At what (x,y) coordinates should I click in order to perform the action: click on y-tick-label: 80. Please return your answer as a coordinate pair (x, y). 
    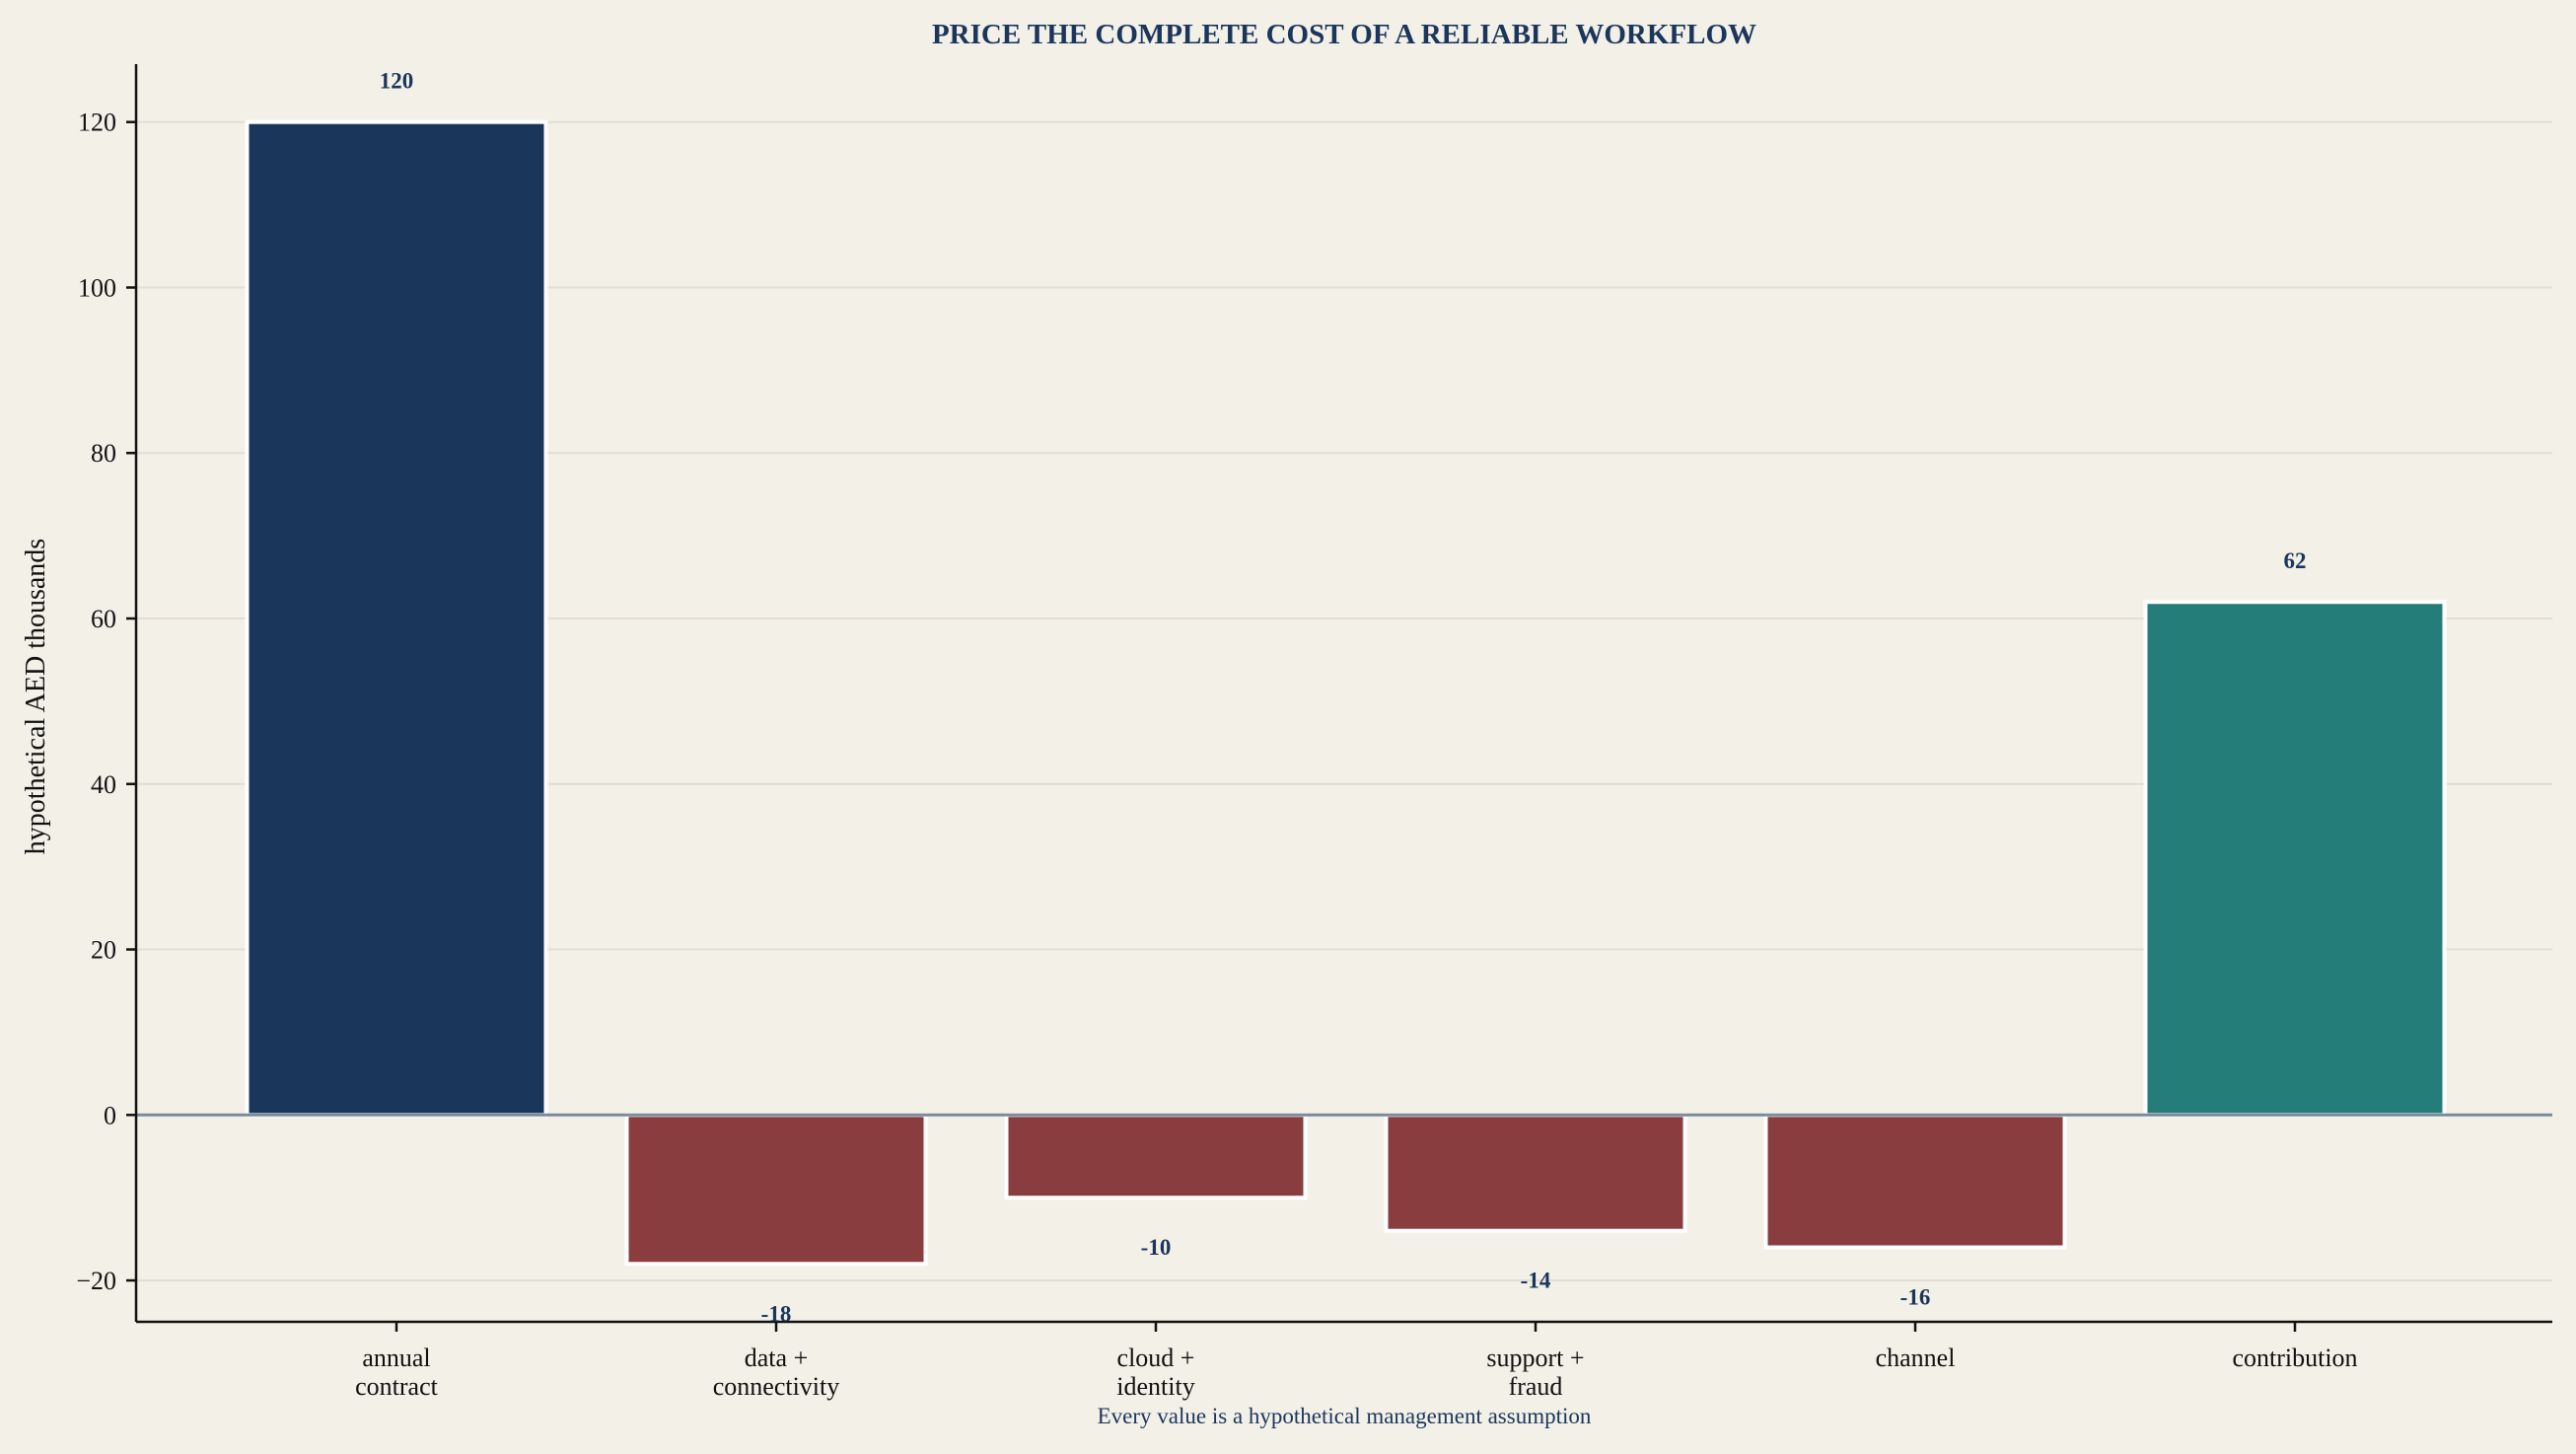
    Looking at the image, I should click on (103, 453).